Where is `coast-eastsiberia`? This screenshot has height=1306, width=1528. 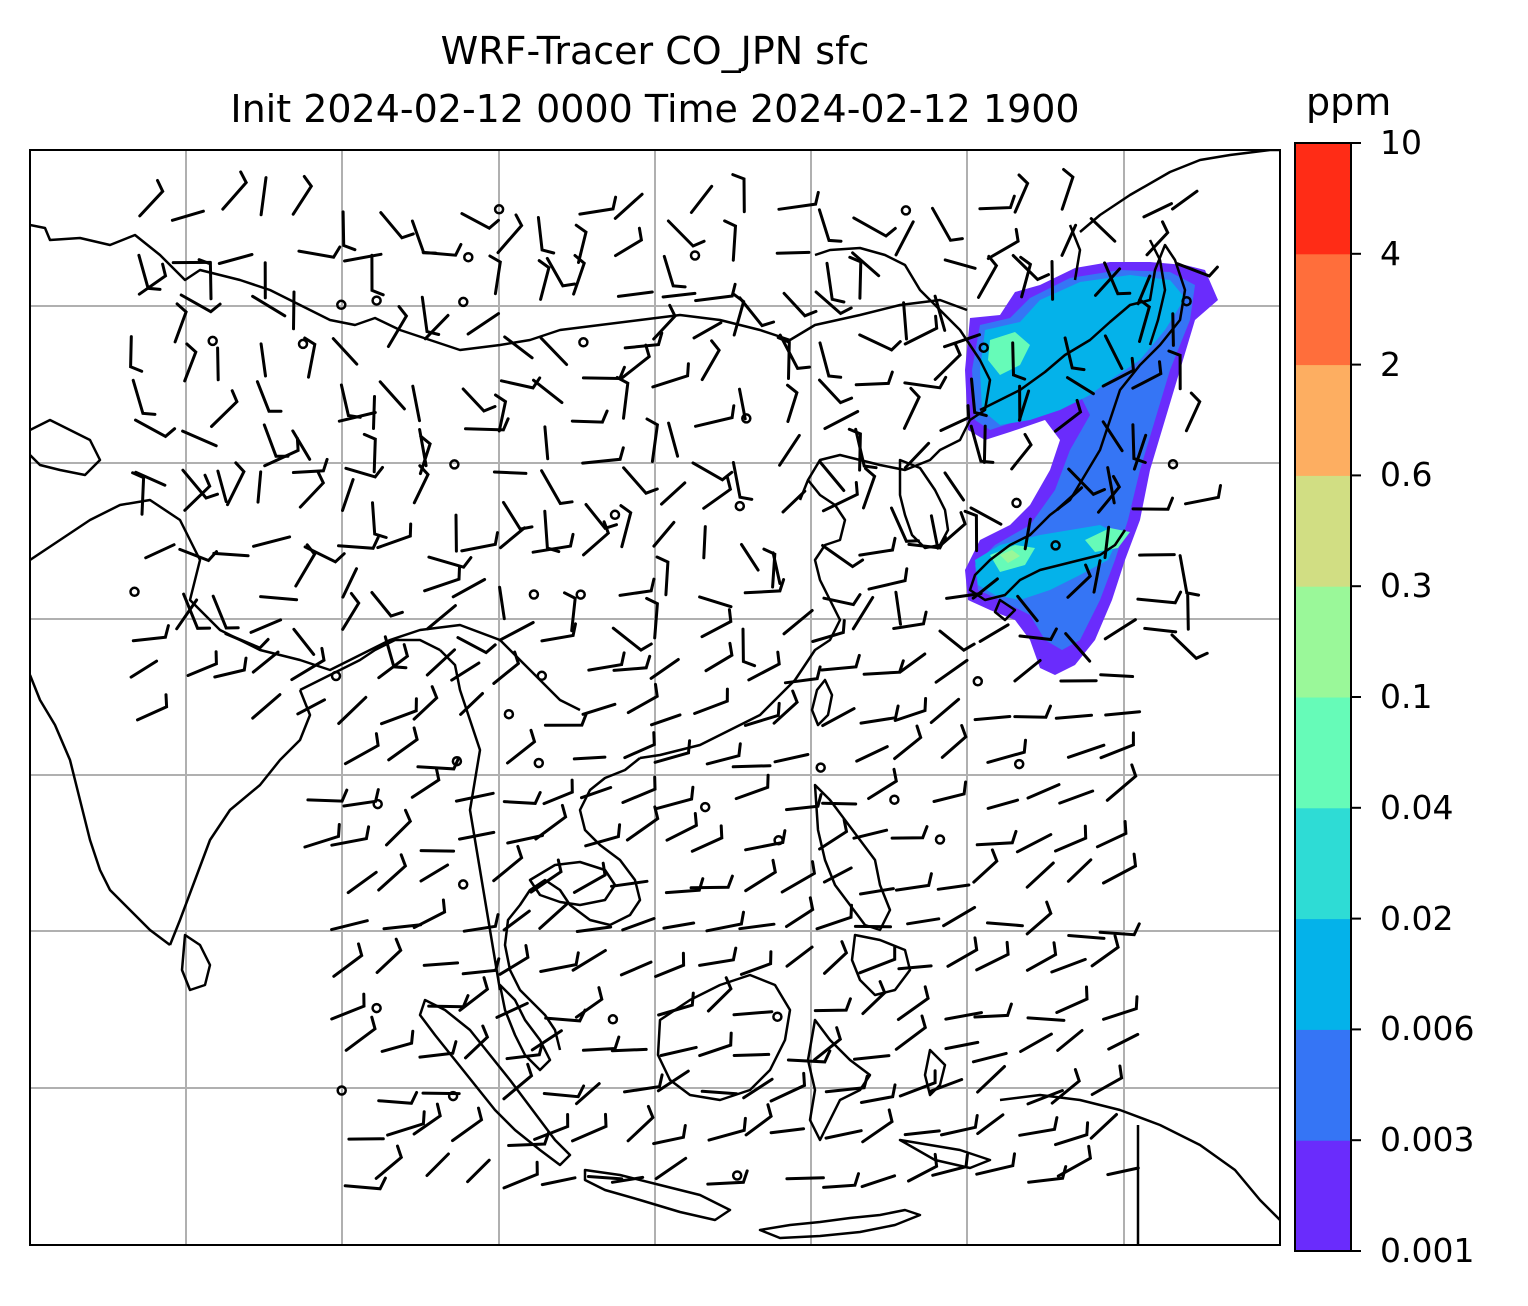 coast-eastsiberia is located at coordinates (895, 373).